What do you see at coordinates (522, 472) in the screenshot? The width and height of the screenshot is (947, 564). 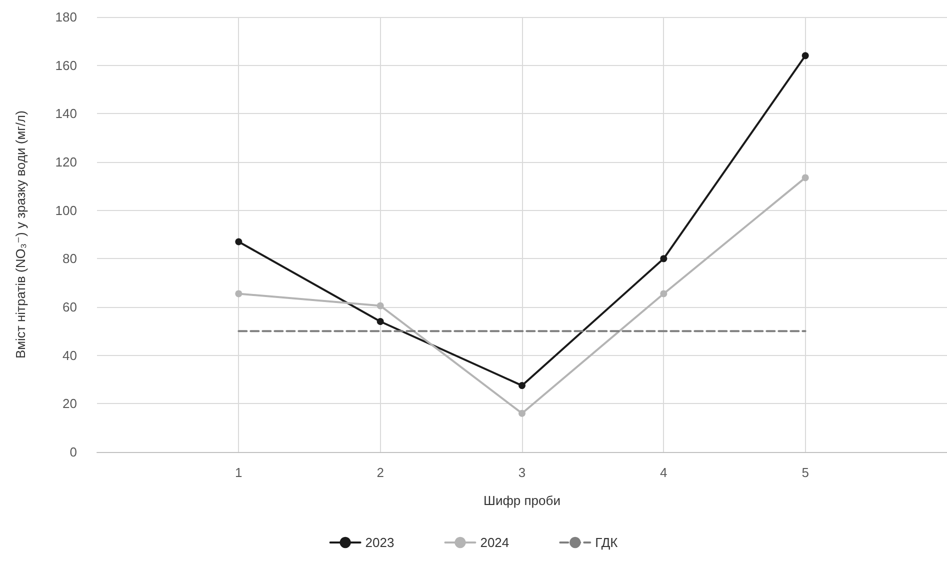 I see `x-tick-label: 3` at bounding box center [522, 472].